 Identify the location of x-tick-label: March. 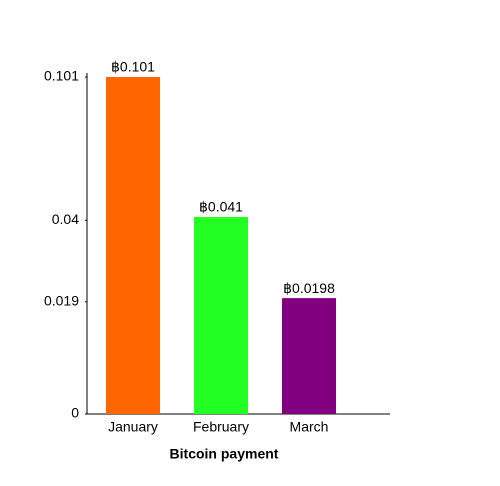
(309, 427).